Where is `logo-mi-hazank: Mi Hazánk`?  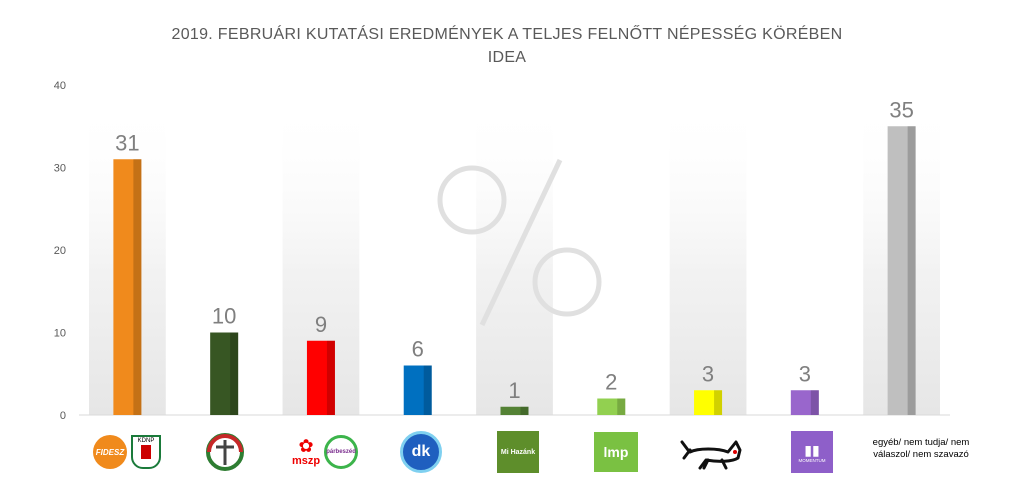 logo-mi-hazank: Mi Hazánk is located at coordinates (518, 452).